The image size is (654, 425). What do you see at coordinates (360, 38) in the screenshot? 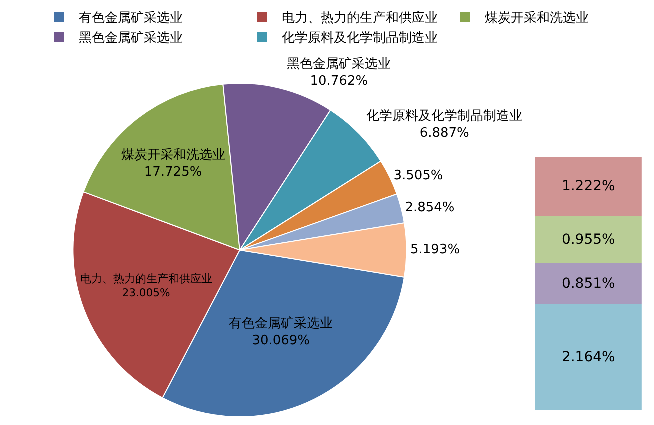
I see `legend-label: 化学原料及化学制品制造业` at bounding box center [360, 38].